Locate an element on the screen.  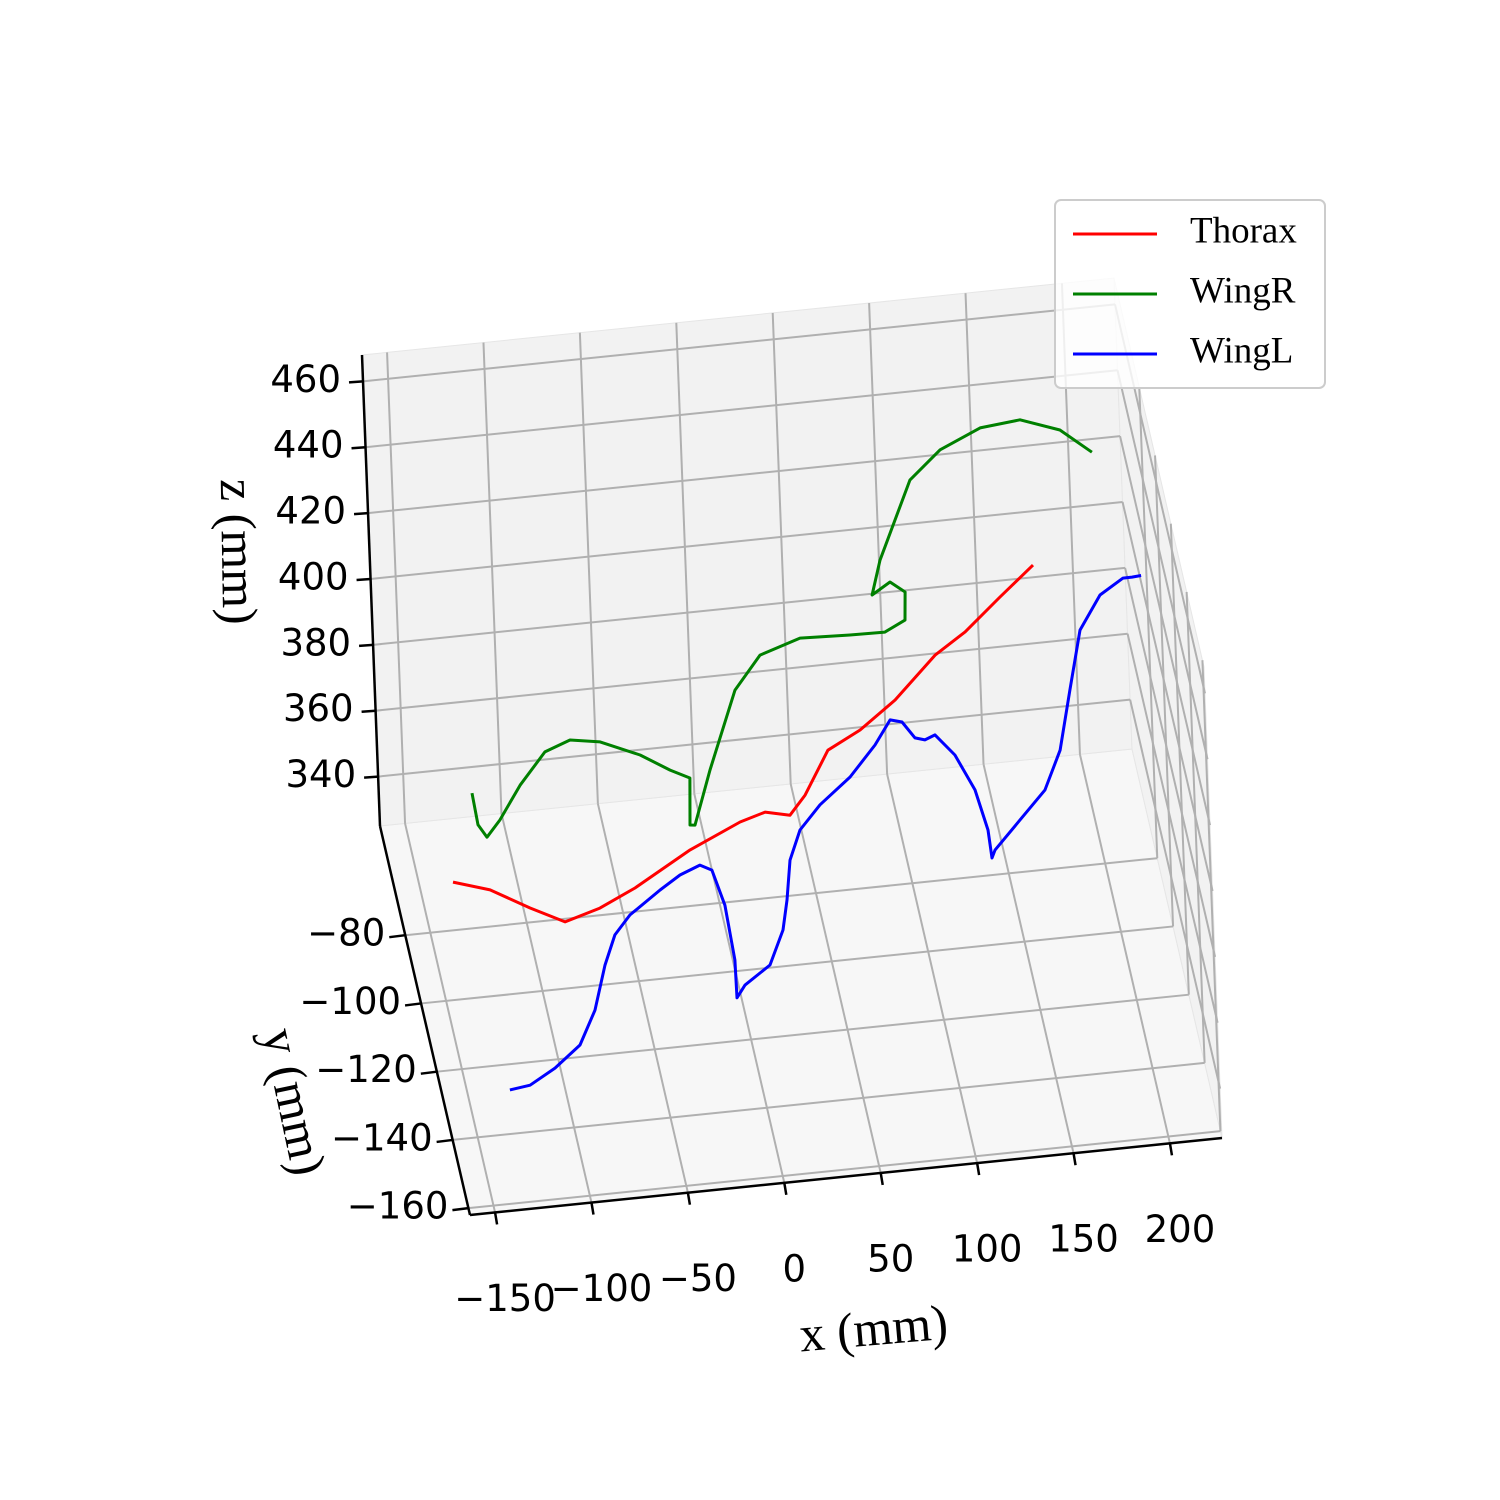
x-axis-line is located at coordinates (846, 1176).